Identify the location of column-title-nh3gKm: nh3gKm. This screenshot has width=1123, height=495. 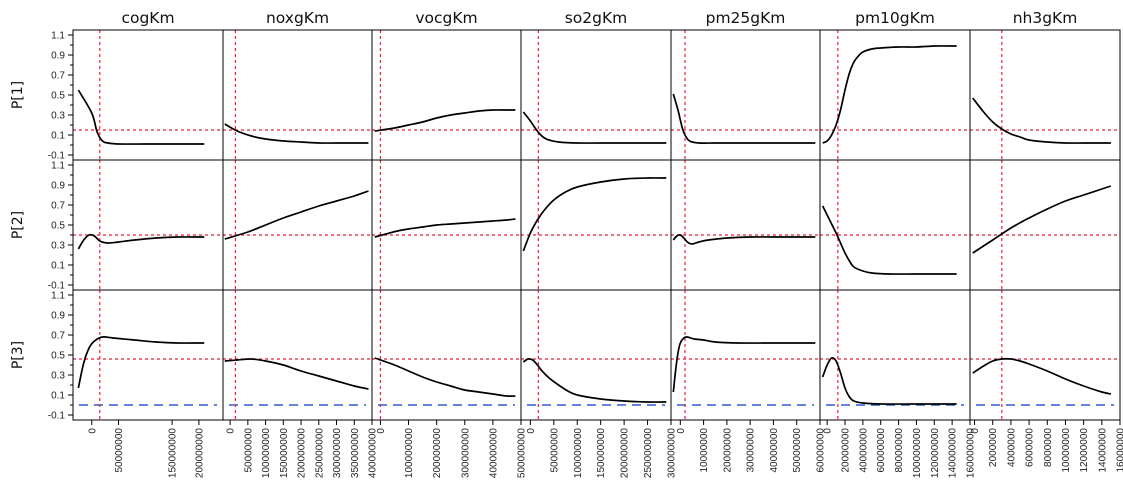
(1045, 18).